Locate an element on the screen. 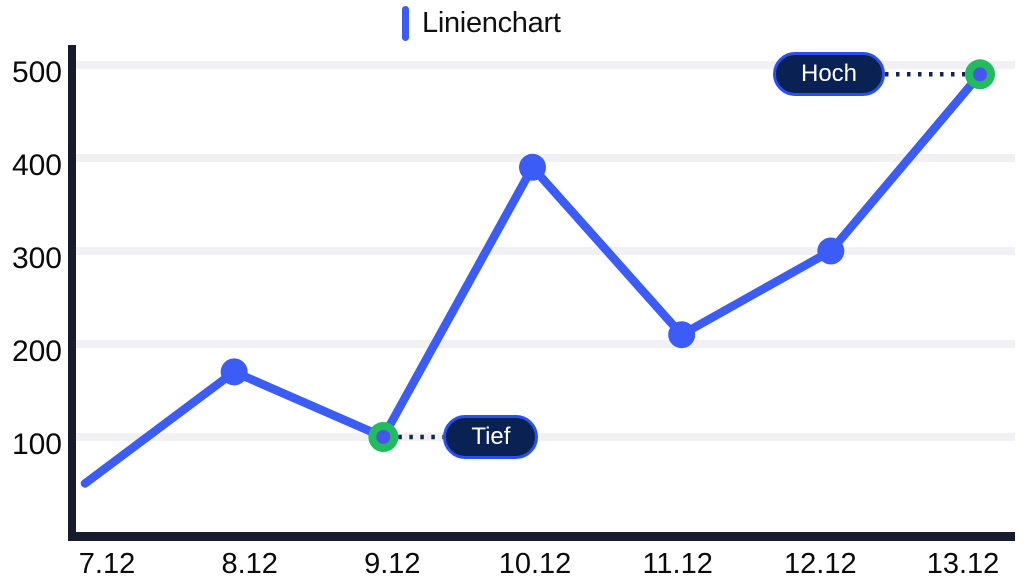 The width and height of the screenshot is (1025, 585). hoch-annotation-pill: Hoch is located at coordinates (829, 74).